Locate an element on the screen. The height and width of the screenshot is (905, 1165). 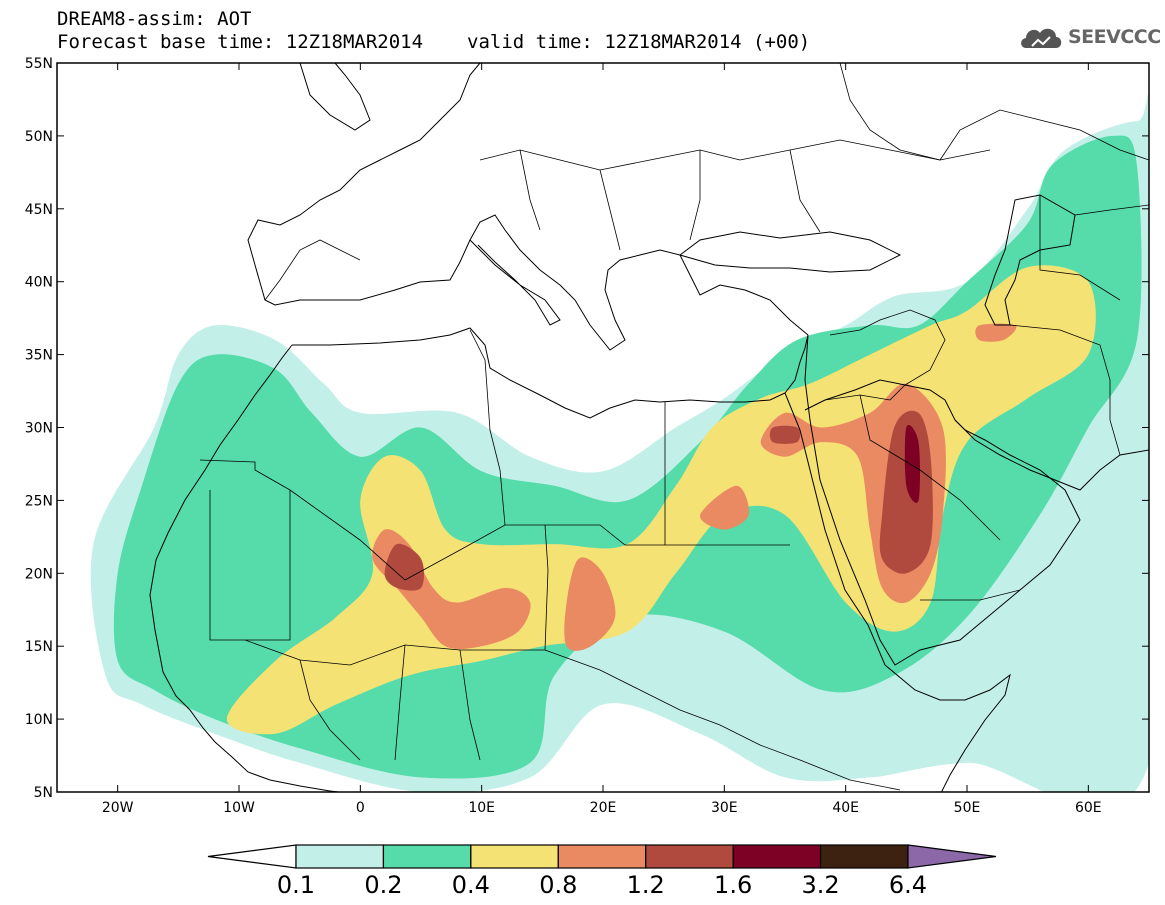
coastline-black-sea is located at coordinates (790, 252).